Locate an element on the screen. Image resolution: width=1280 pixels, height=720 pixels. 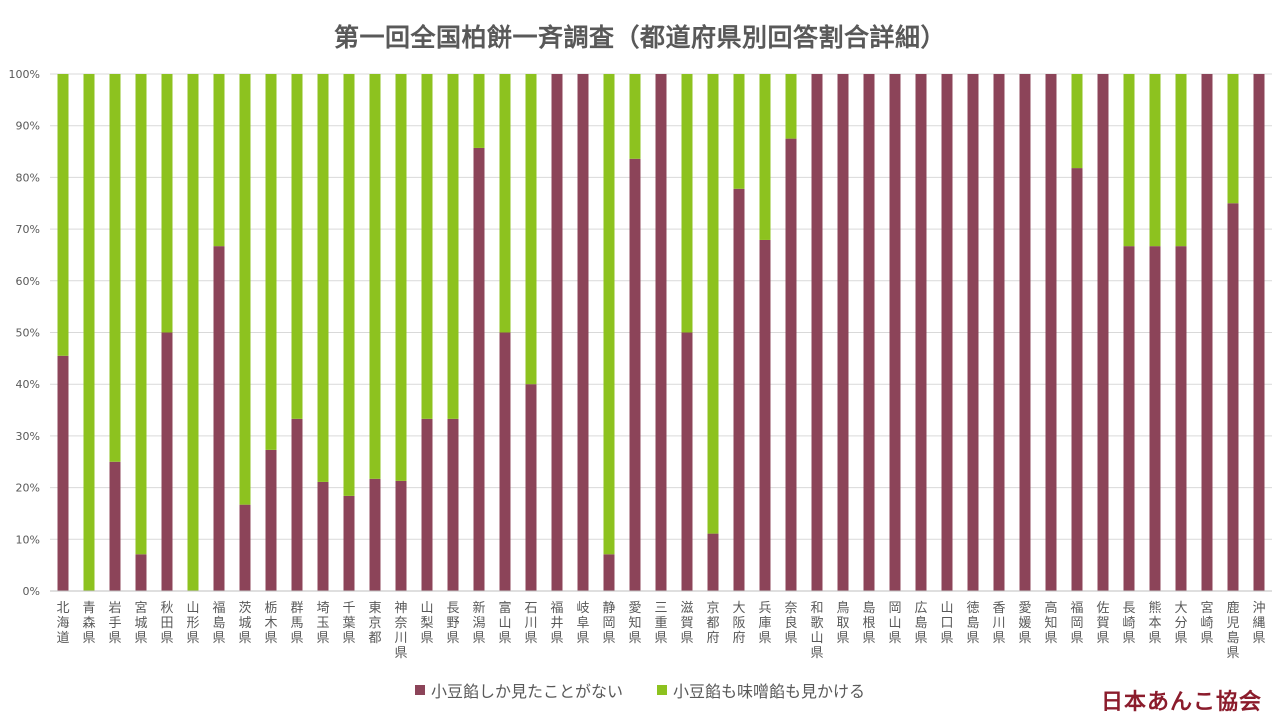
x-tick-label: 山梨県 is located at coordinates (426, 623).